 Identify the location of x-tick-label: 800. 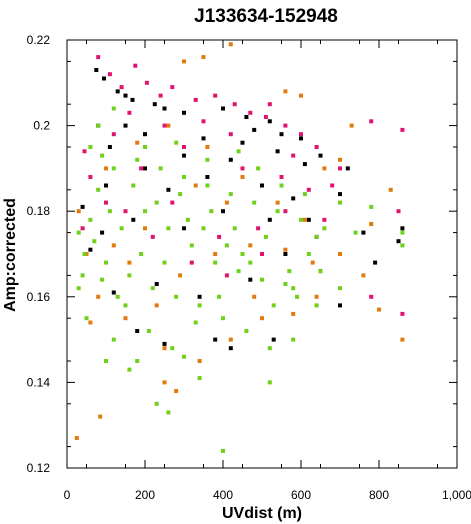
(379, 495).